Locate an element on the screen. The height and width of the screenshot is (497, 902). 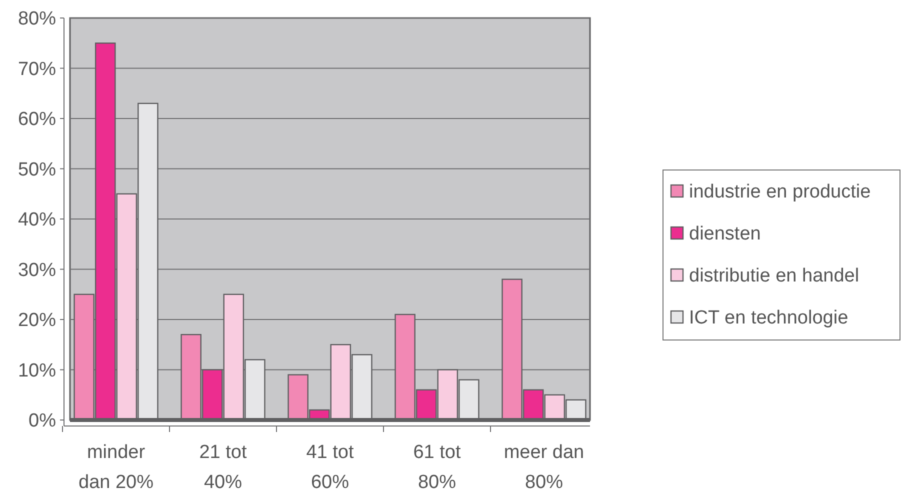
y-tick-label: 40% is located at coordinates (37, 220).